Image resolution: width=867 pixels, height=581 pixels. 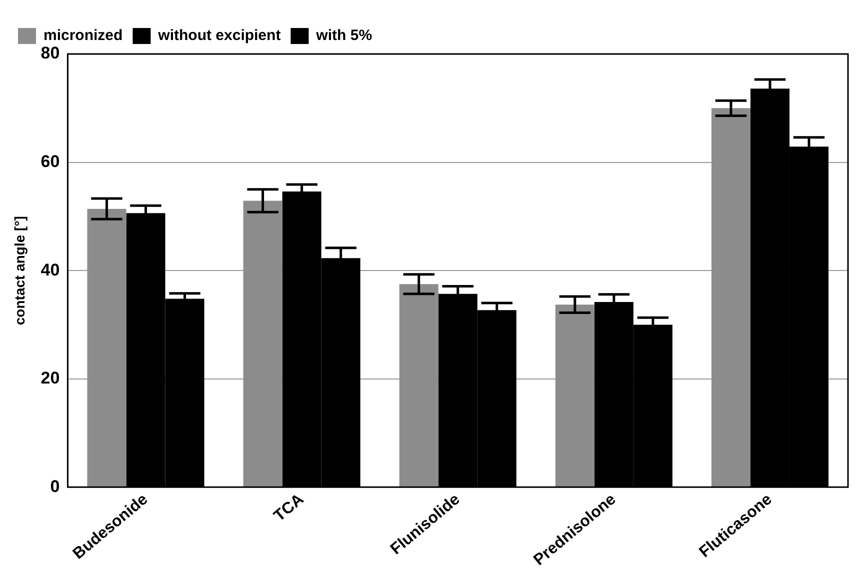 What do you see at coordinates (50, 53) in the screenshot?
I see `y-tick-label: 80` at bounding box center [50, 53].